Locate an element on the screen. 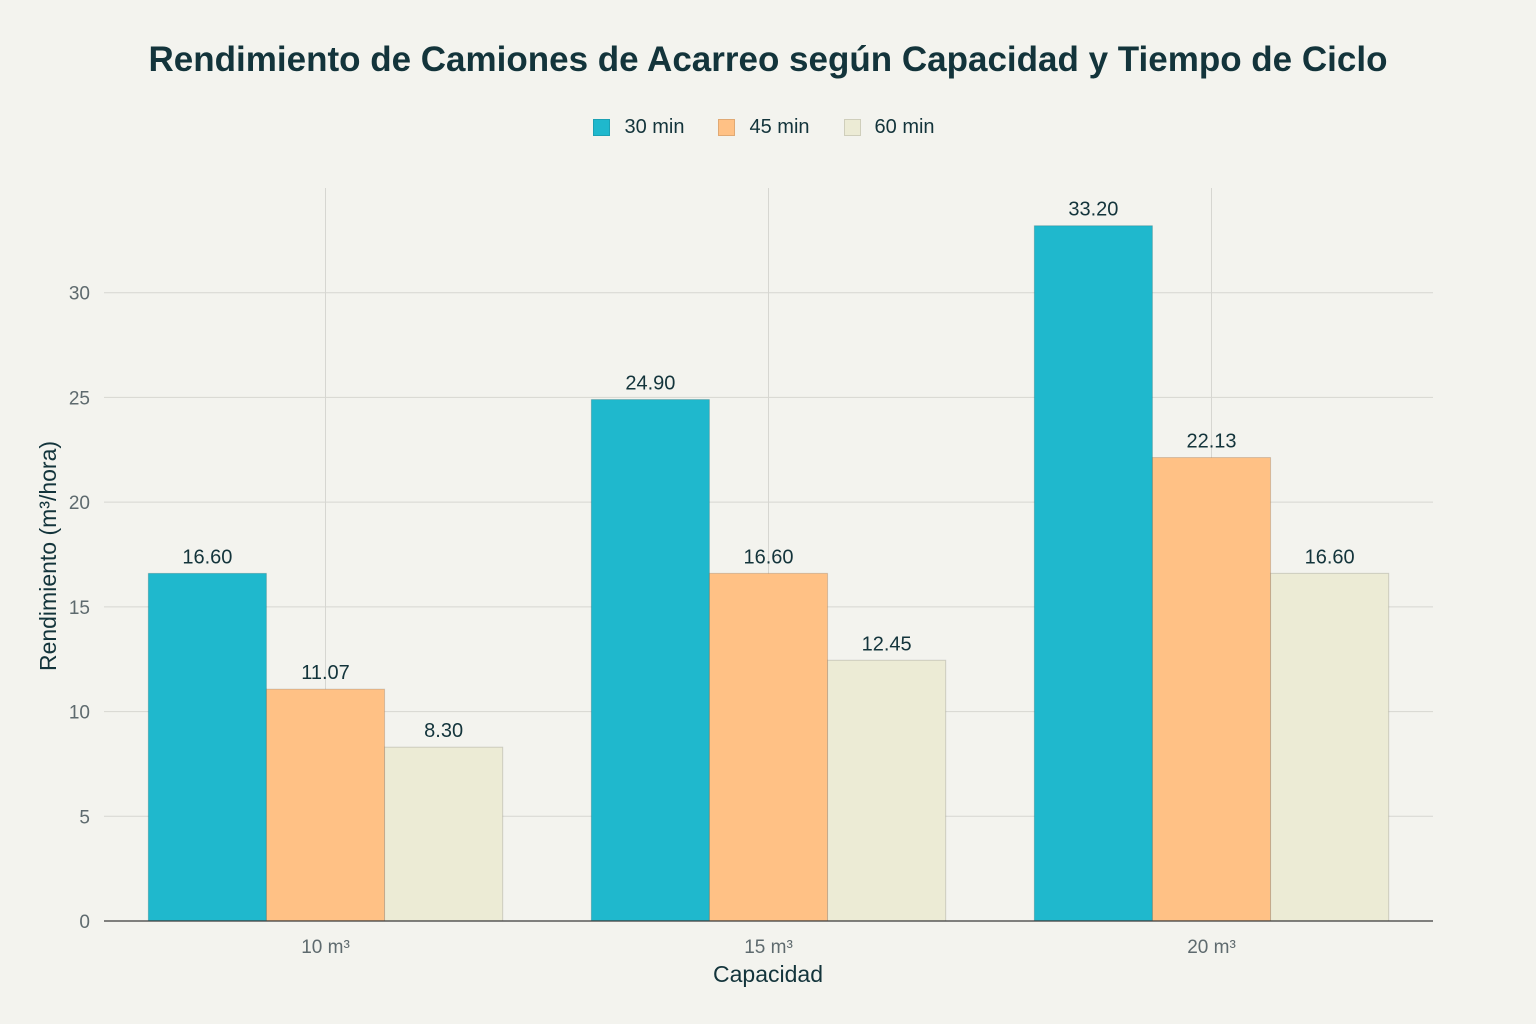 The image size is (1536, 1024). data-label: 24.90 is located at coordinates (650, 384).